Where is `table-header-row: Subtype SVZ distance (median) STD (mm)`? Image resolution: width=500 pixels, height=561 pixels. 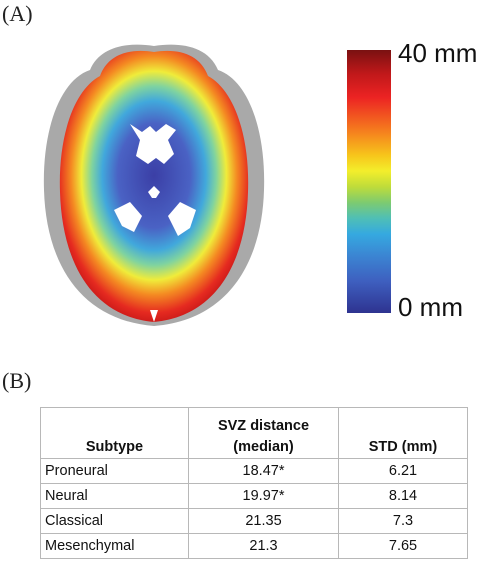
table-header-row: Subtype SVZ distance (median) STD (mm) is located at coordinates (254, 433).